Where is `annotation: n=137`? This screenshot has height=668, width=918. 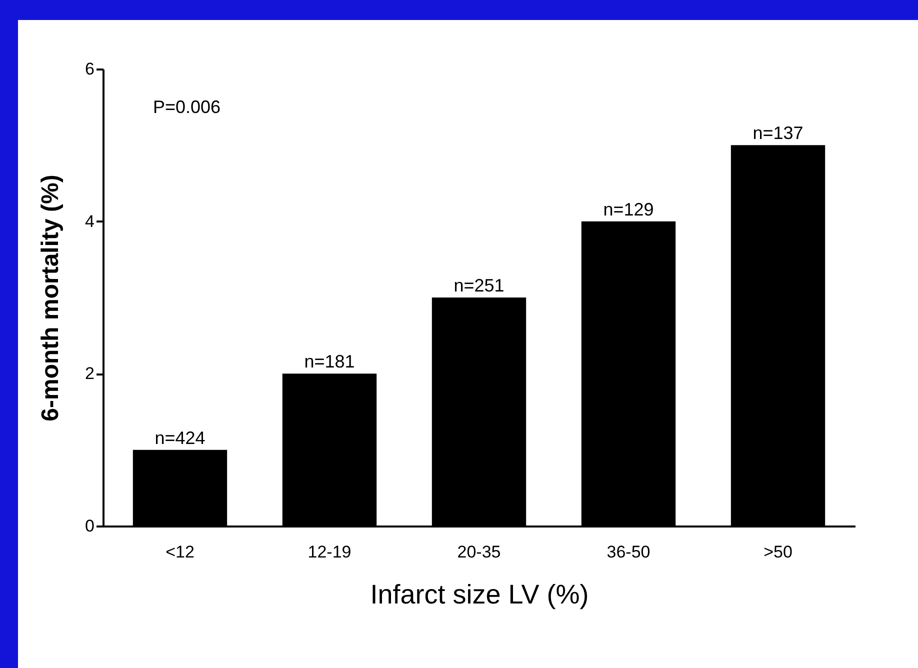 annotation: n=137 is located at coordinates (778, 133).